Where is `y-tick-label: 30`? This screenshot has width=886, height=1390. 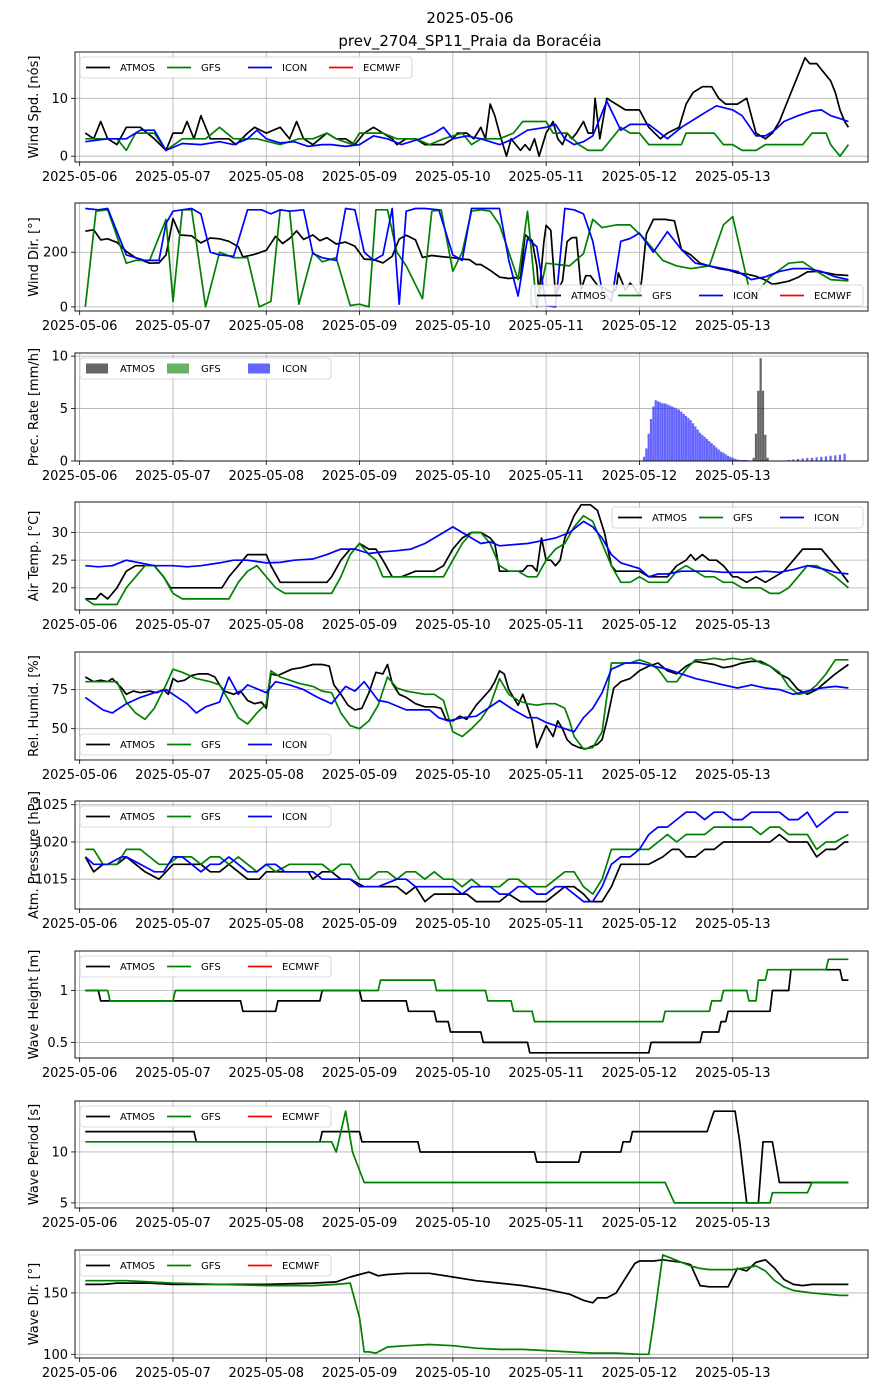
y-tick-label: 30 is located at coordinates (59, 533).